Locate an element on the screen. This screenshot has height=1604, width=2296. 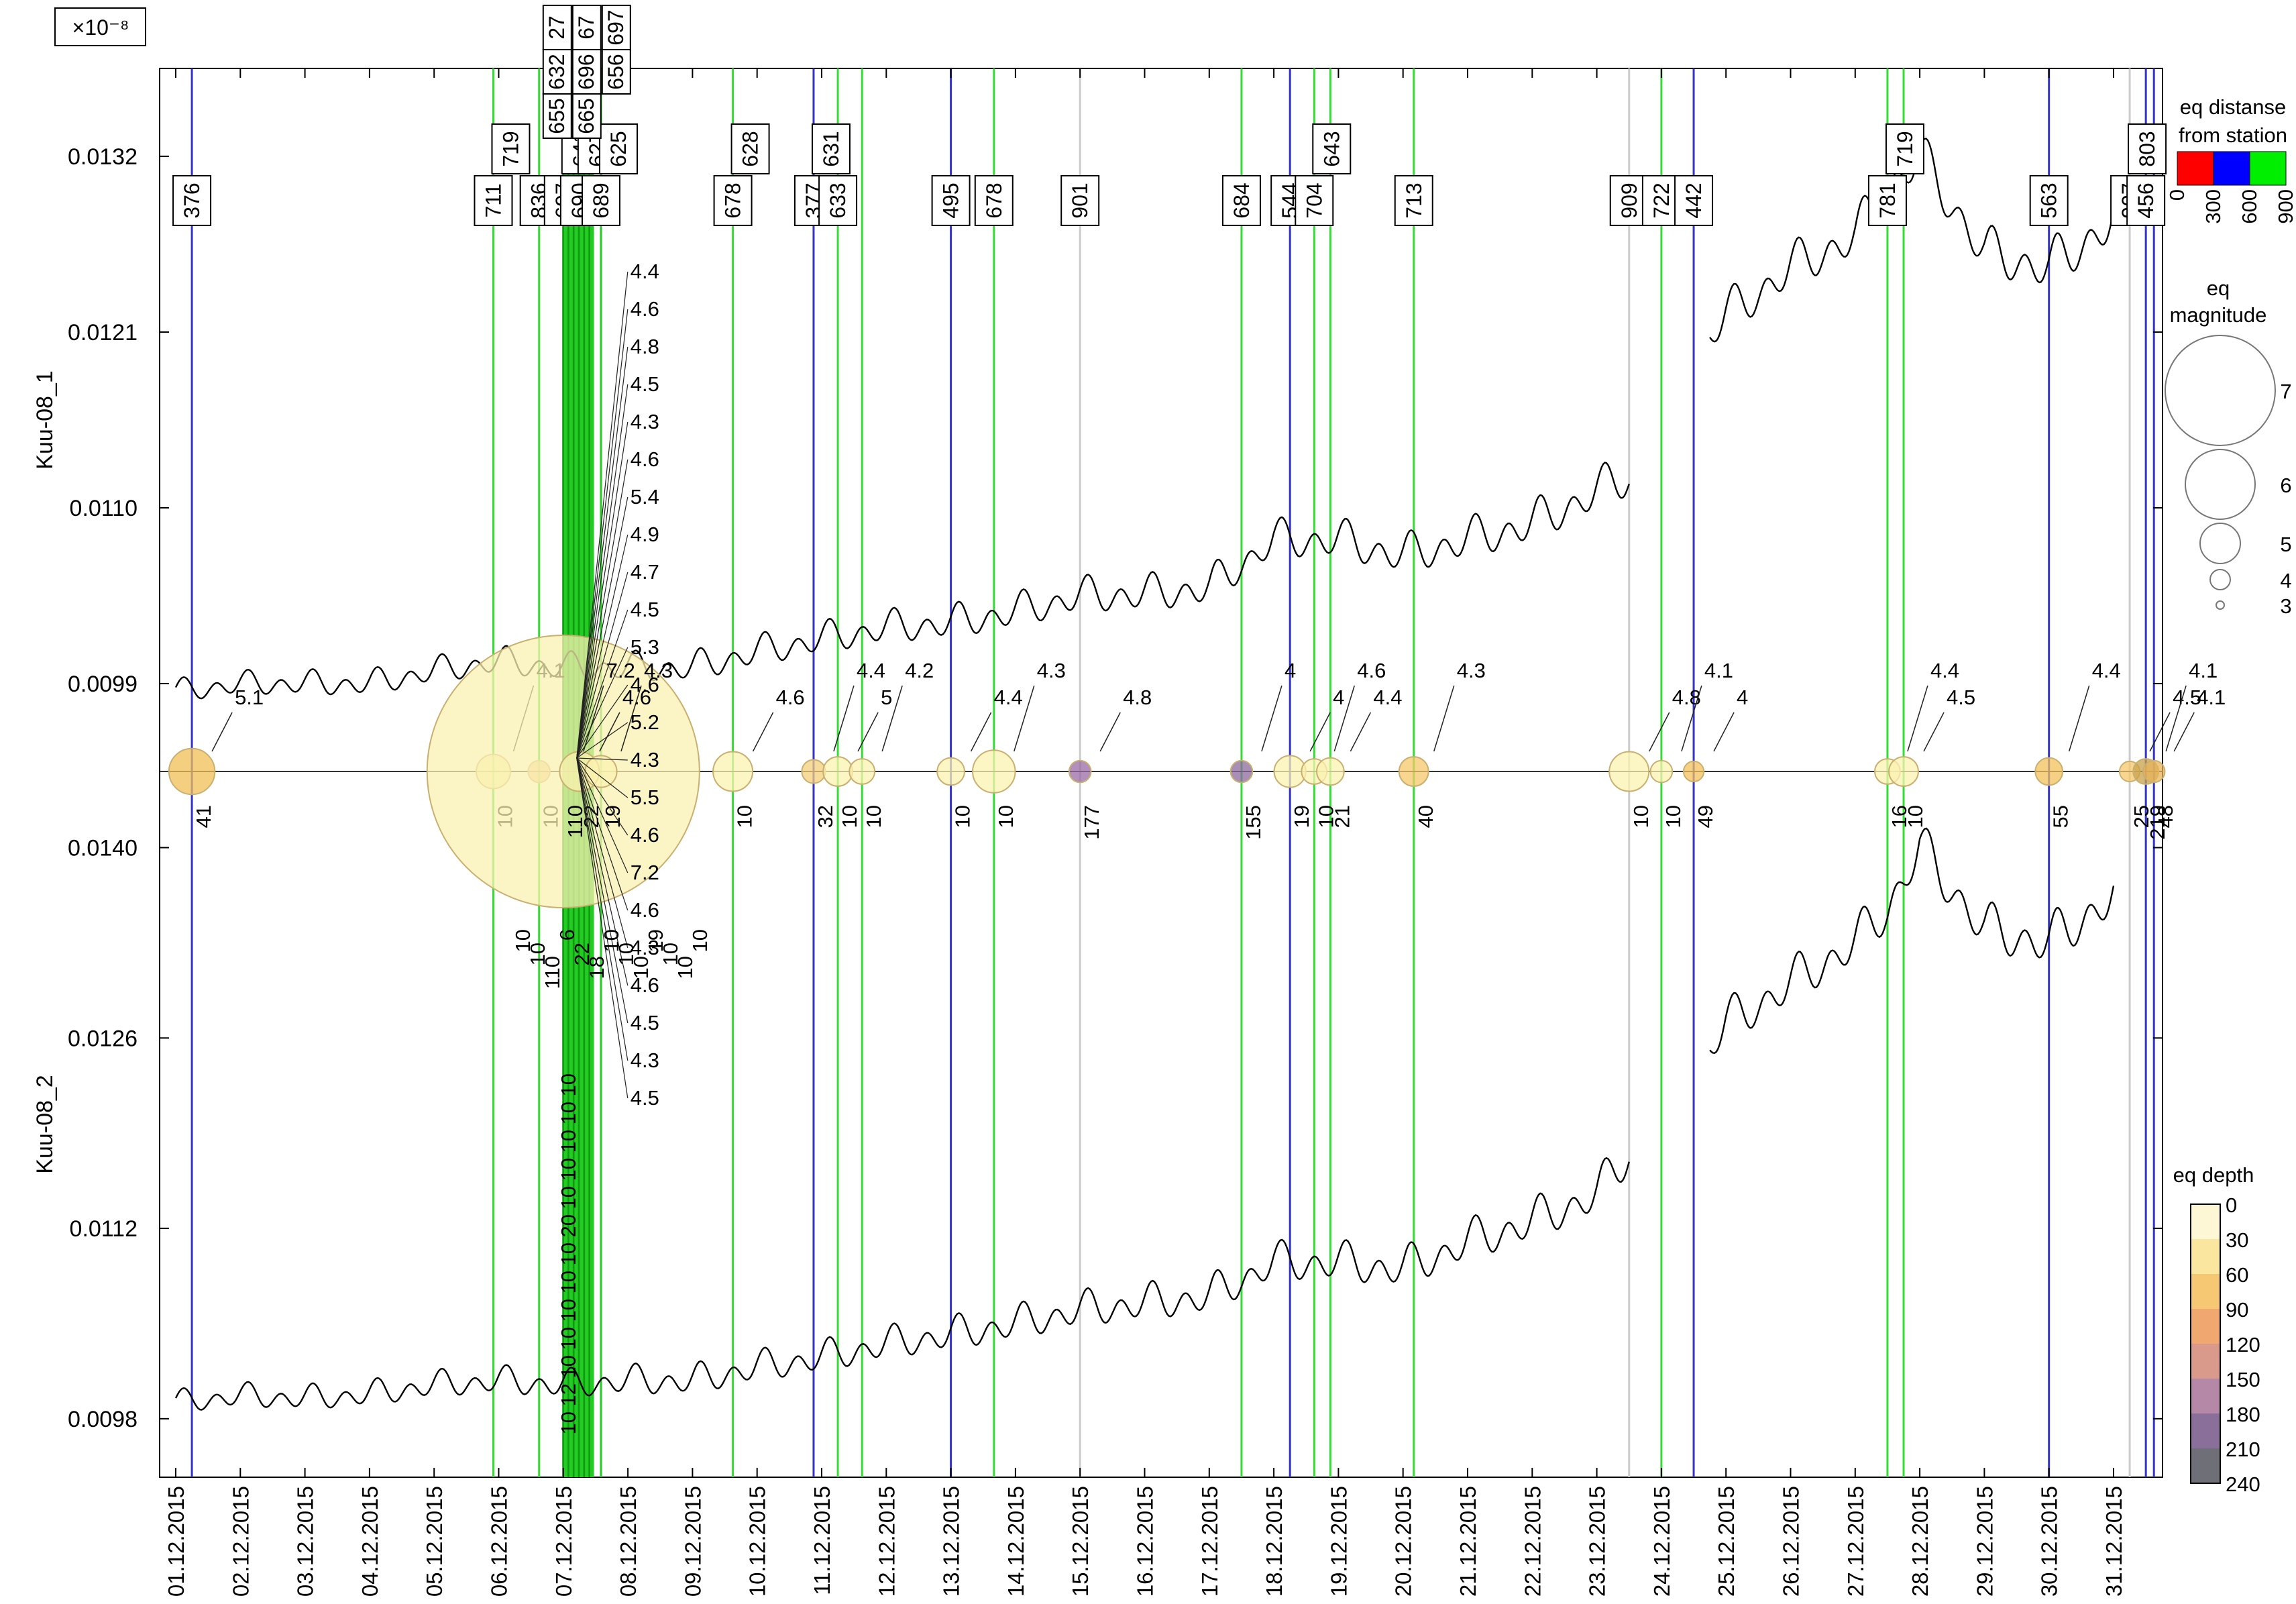
x-tick-label: 11.12.2015 is located at coordinates (822, 1540).